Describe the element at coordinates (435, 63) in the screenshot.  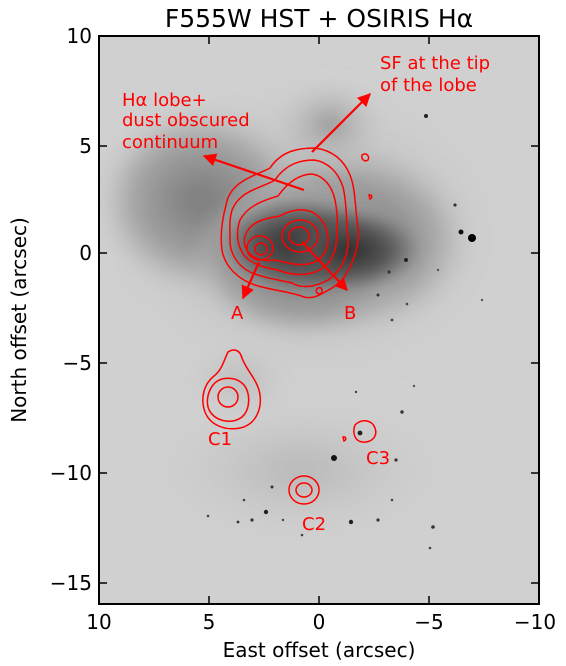
I see `sf-label-line1: SF at the tip` at that location.